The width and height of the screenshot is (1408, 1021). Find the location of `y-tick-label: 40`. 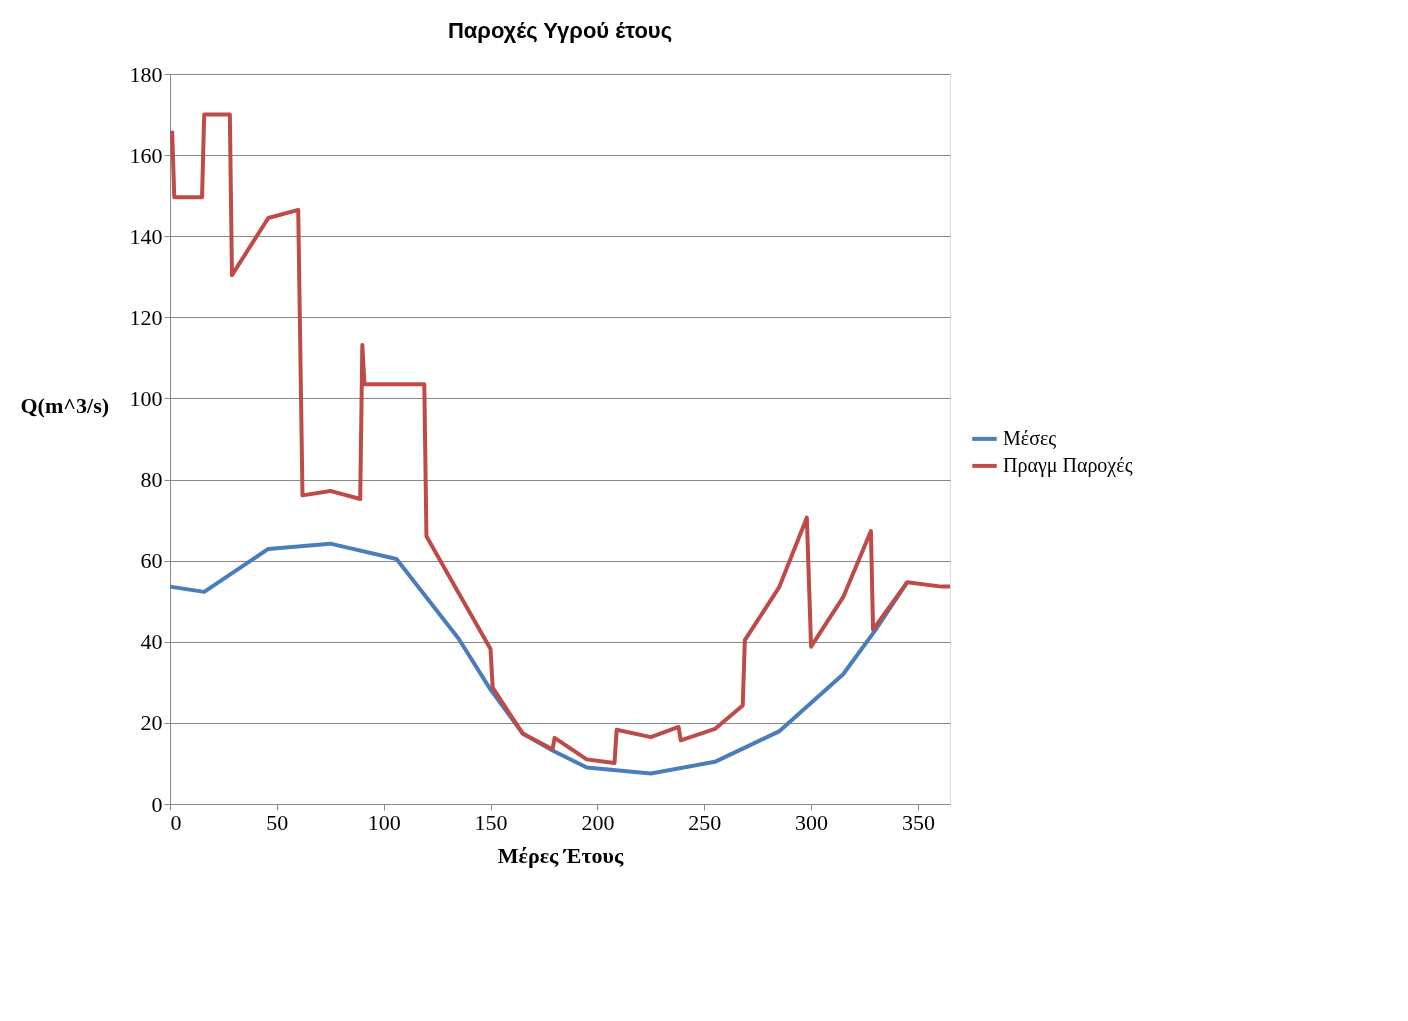

y-tick-label: 40 is located at coordinates (151, 642).